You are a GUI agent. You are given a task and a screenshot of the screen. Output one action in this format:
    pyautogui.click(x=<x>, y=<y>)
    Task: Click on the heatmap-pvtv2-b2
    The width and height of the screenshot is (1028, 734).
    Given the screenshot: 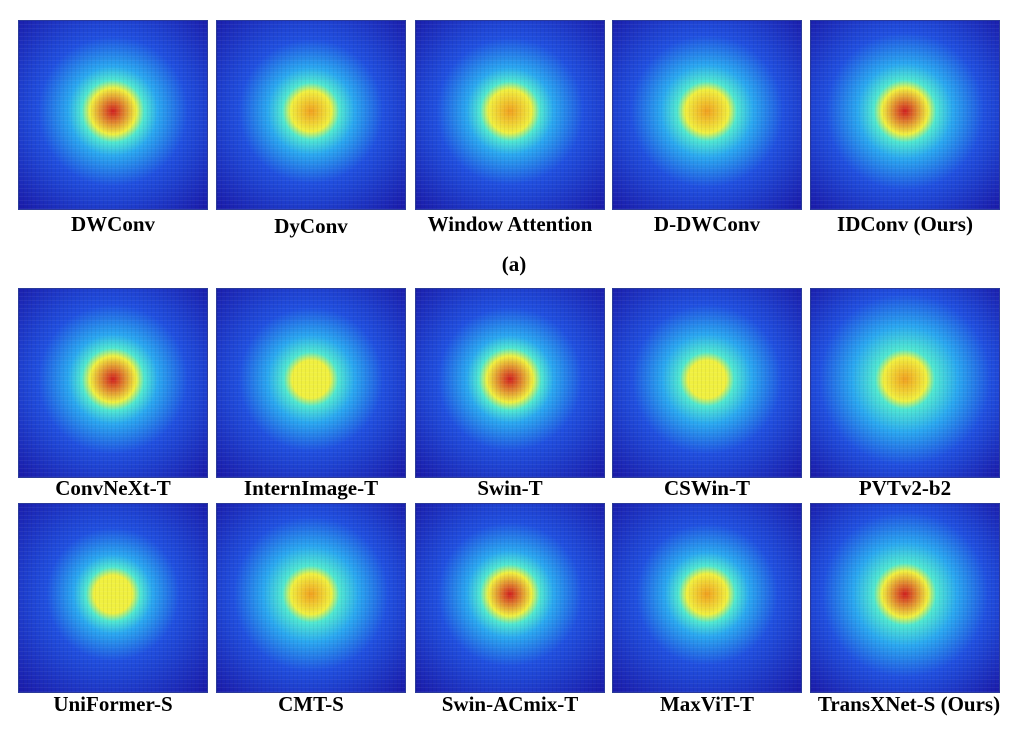 What is the action you would take?
    pyautogui.click(x=905, y=383)
    